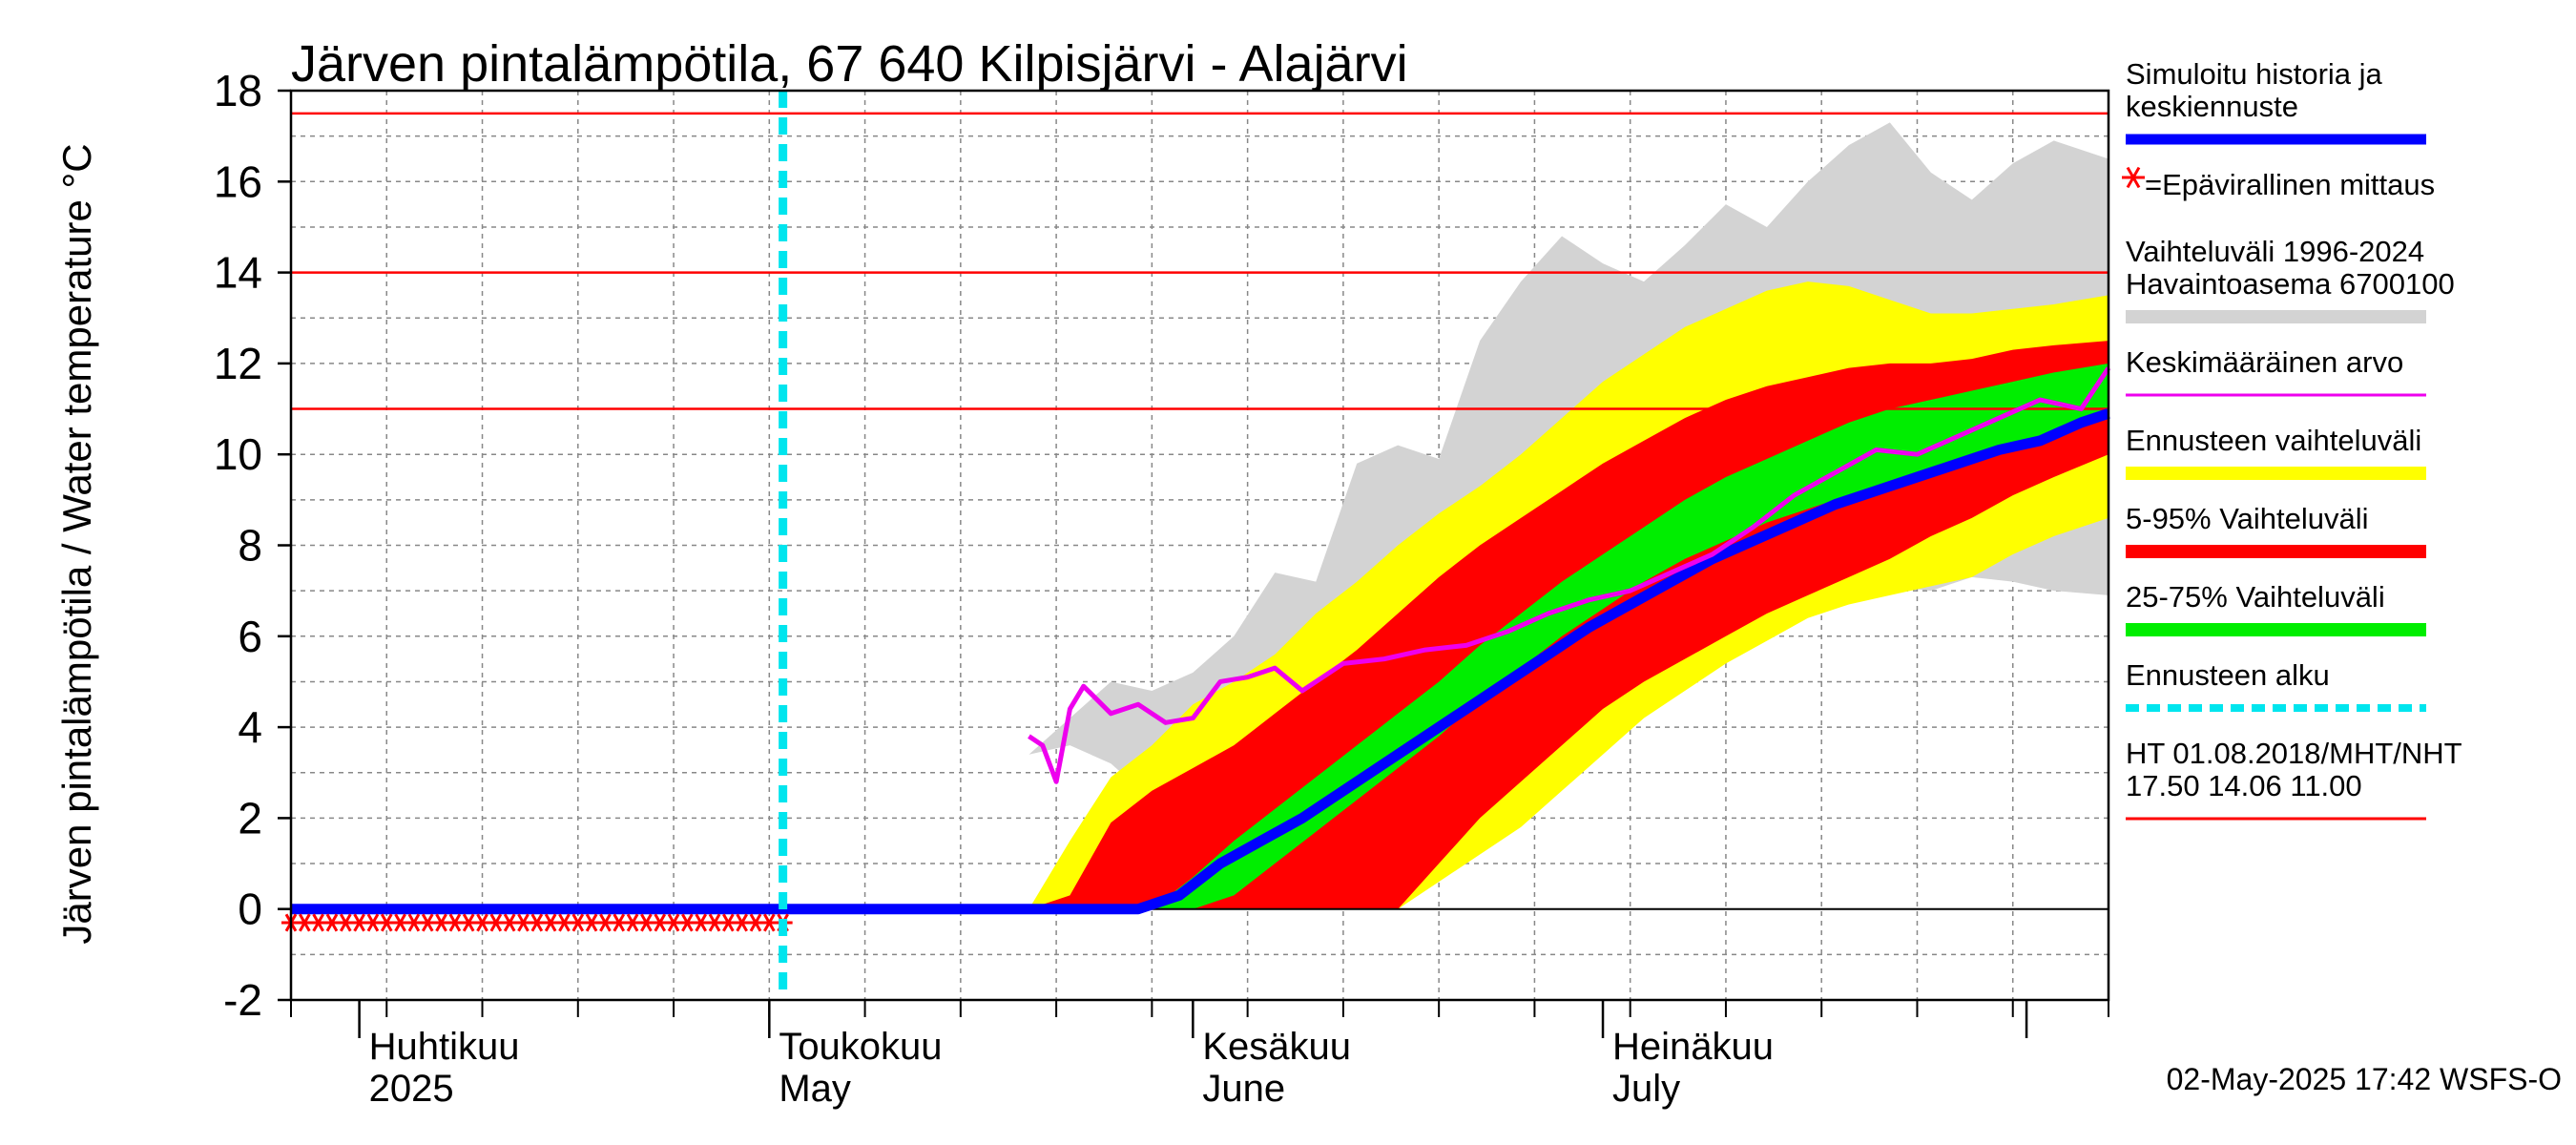 This screenshot has height=1145, width=2576. Describe the element at coordinates (1646, 1089) in the screenshot. I see `x-month-label-en: July` at that location.